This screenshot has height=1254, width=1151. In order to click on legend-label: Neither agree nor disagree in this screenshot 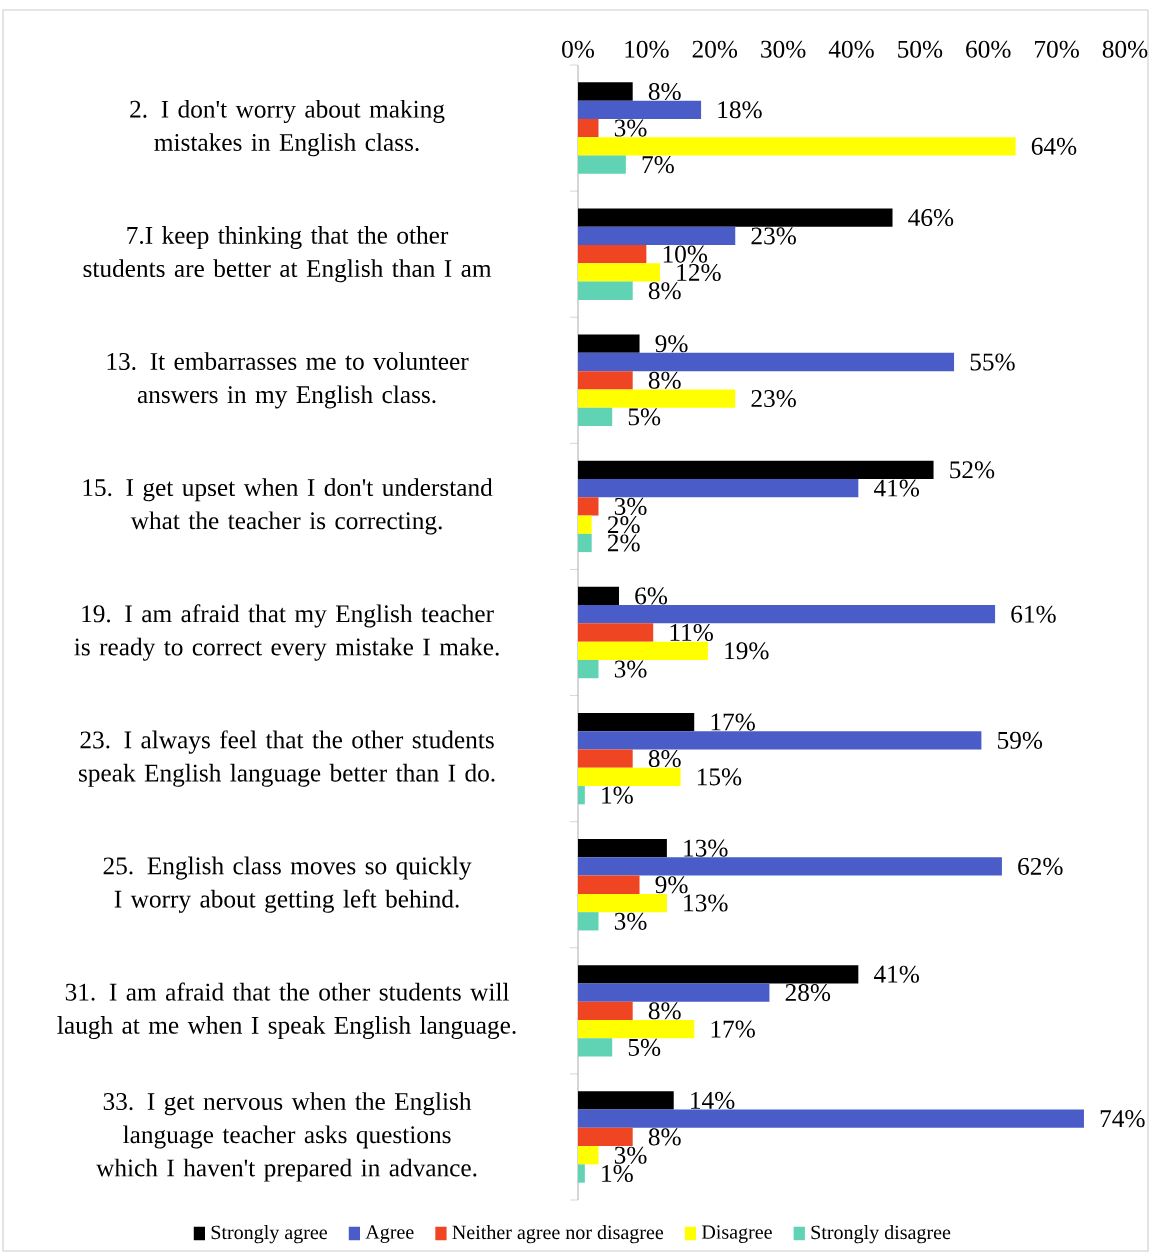, I will do `click(558, 1234)`.